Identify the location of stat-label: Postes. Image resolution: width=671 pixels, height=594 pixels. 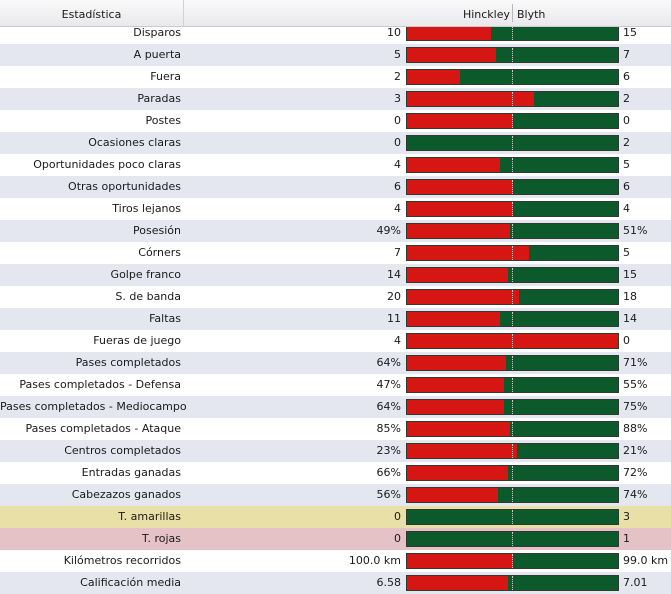
(163, 120).